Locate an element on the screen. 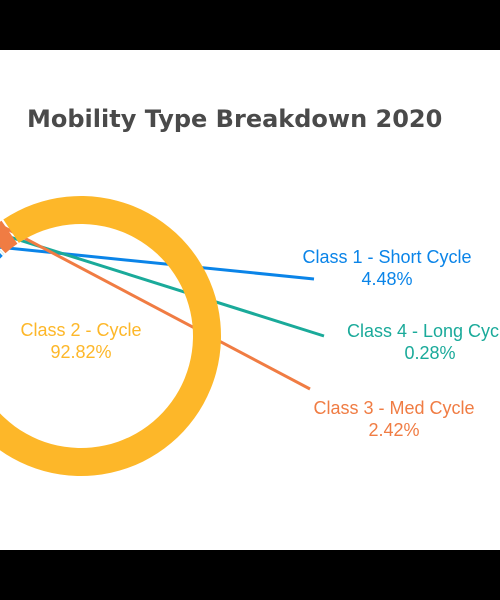 The width and height of the screenshot is (500, 600). slice-class-1-short-cycle is located at coordinates (1, 256).